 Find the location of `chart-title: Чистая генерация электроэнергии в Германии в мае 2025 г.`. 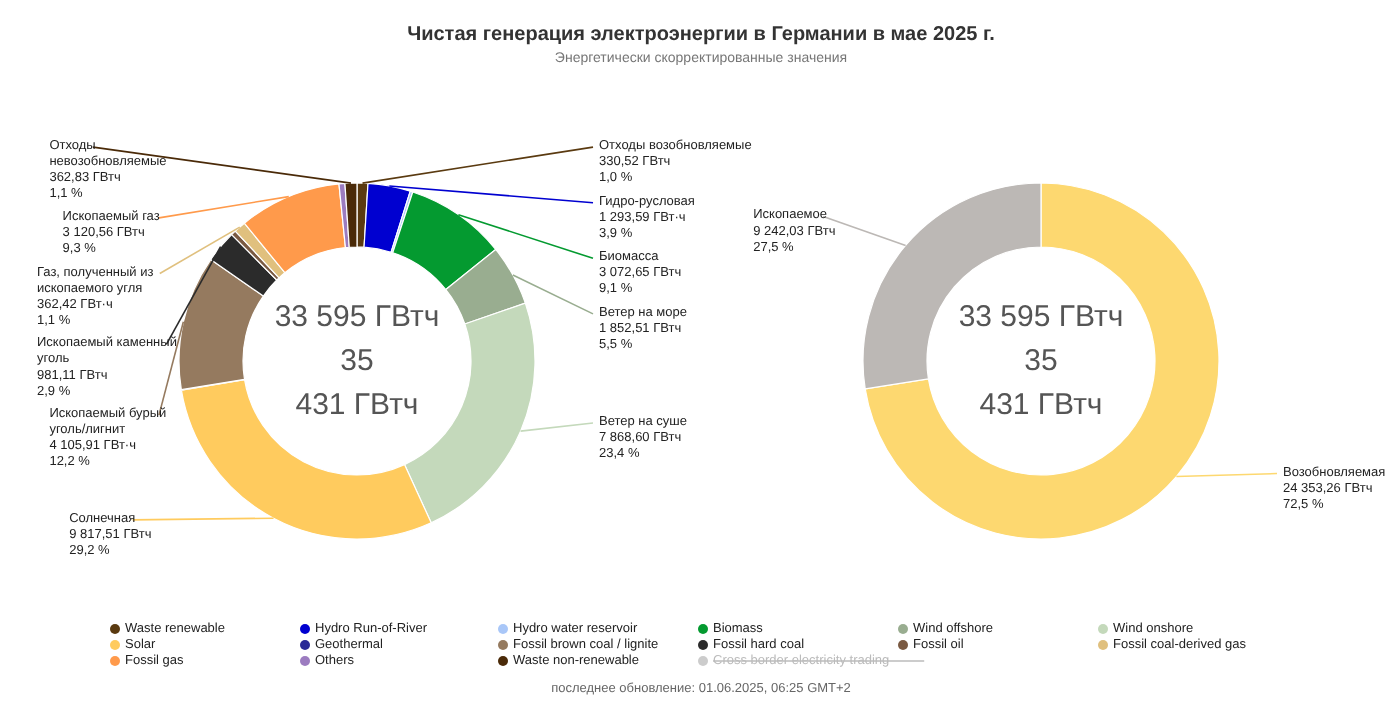

chart-title: Чистая генерация электроэнергии в Германии в мае 2025 г. is located at coordinates (701, 35).